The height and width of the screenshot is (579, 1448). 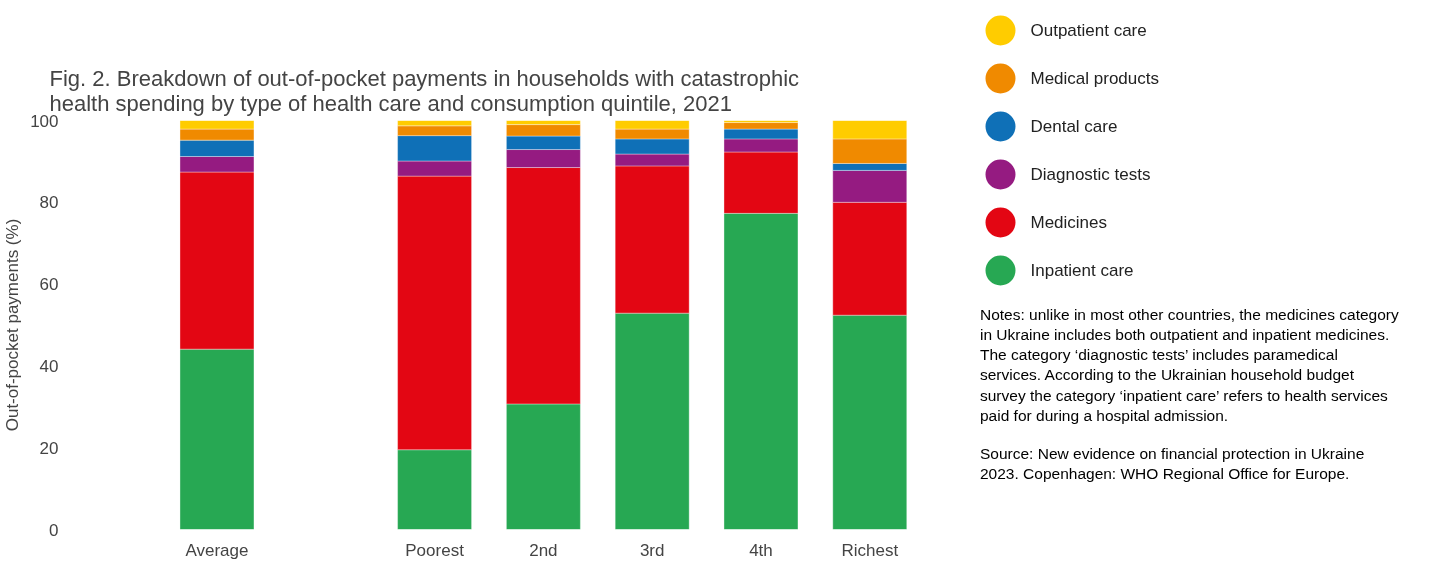 I want to click on legend-label: Dental care, so click(x=1074, y=126).